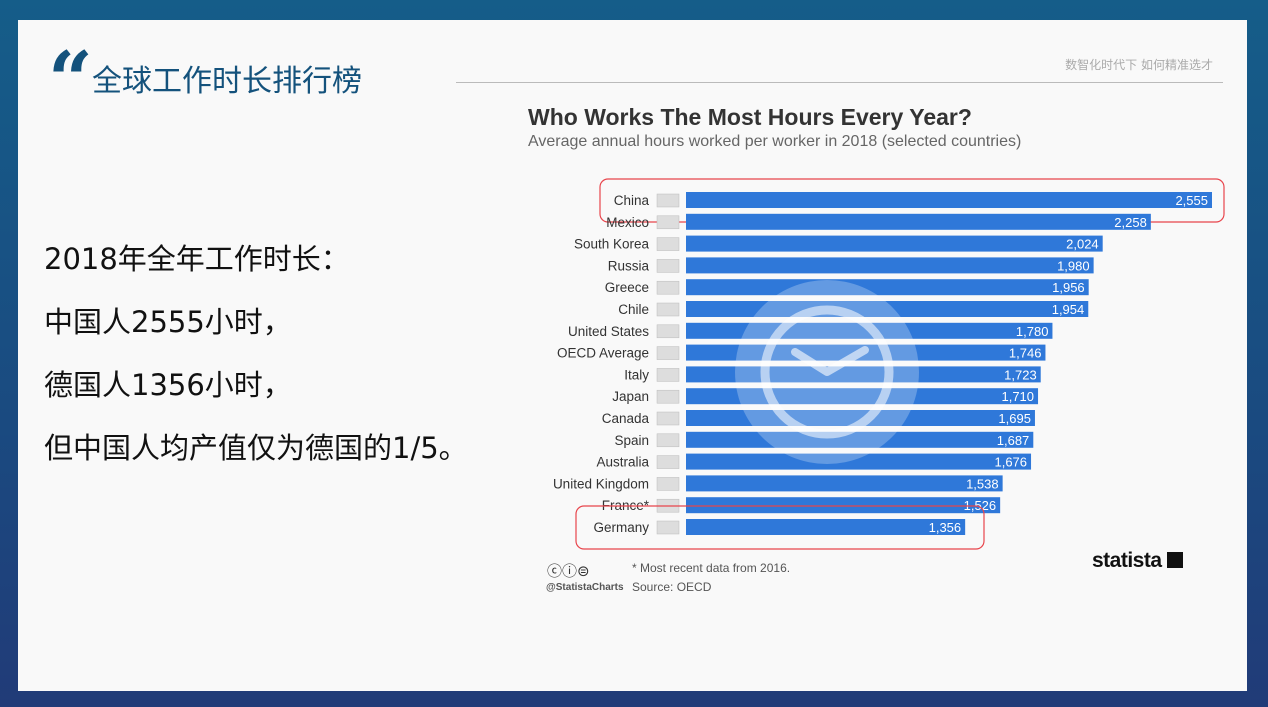  What do you see at coordinates (1010, 462) in the screenshot?
I see `value-label: 1,676` at bounding box center [1010, 462].